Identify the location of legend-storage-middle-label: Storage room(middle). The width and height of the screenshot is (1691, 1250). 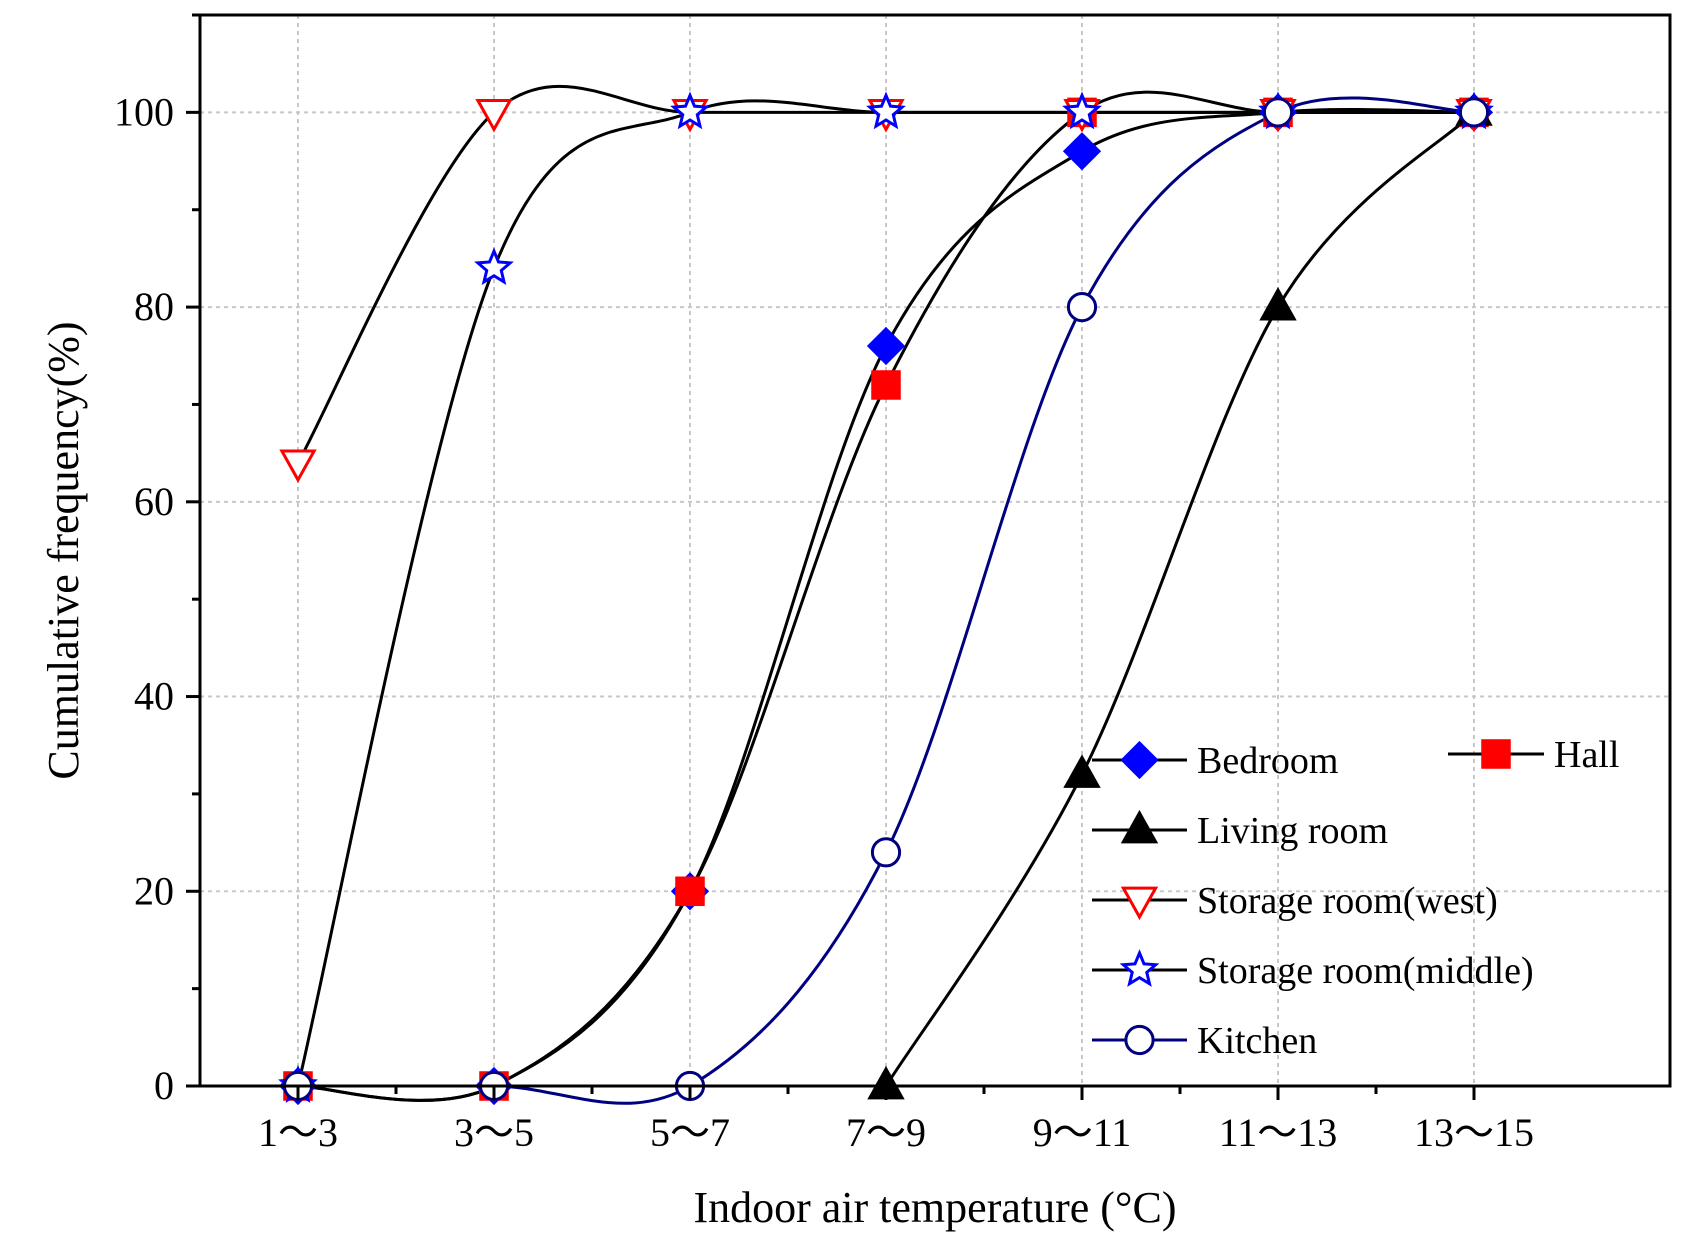
(1365, 971).